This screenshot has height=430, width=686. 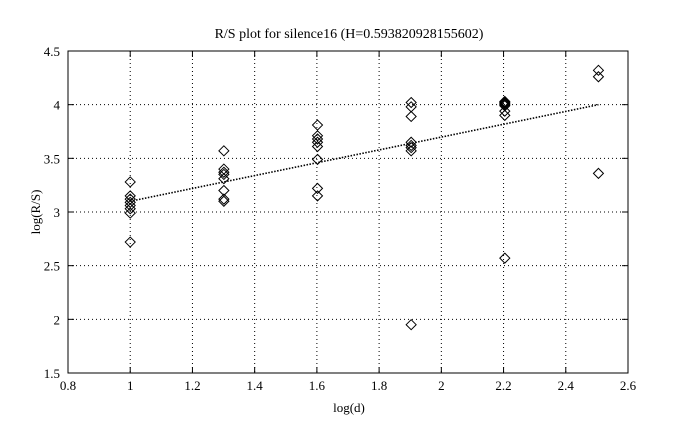 What do you see at coordinates (52, 51) in the screenshot?
I see `y-tick-label: 4.5` at bounding box center [52, 51].